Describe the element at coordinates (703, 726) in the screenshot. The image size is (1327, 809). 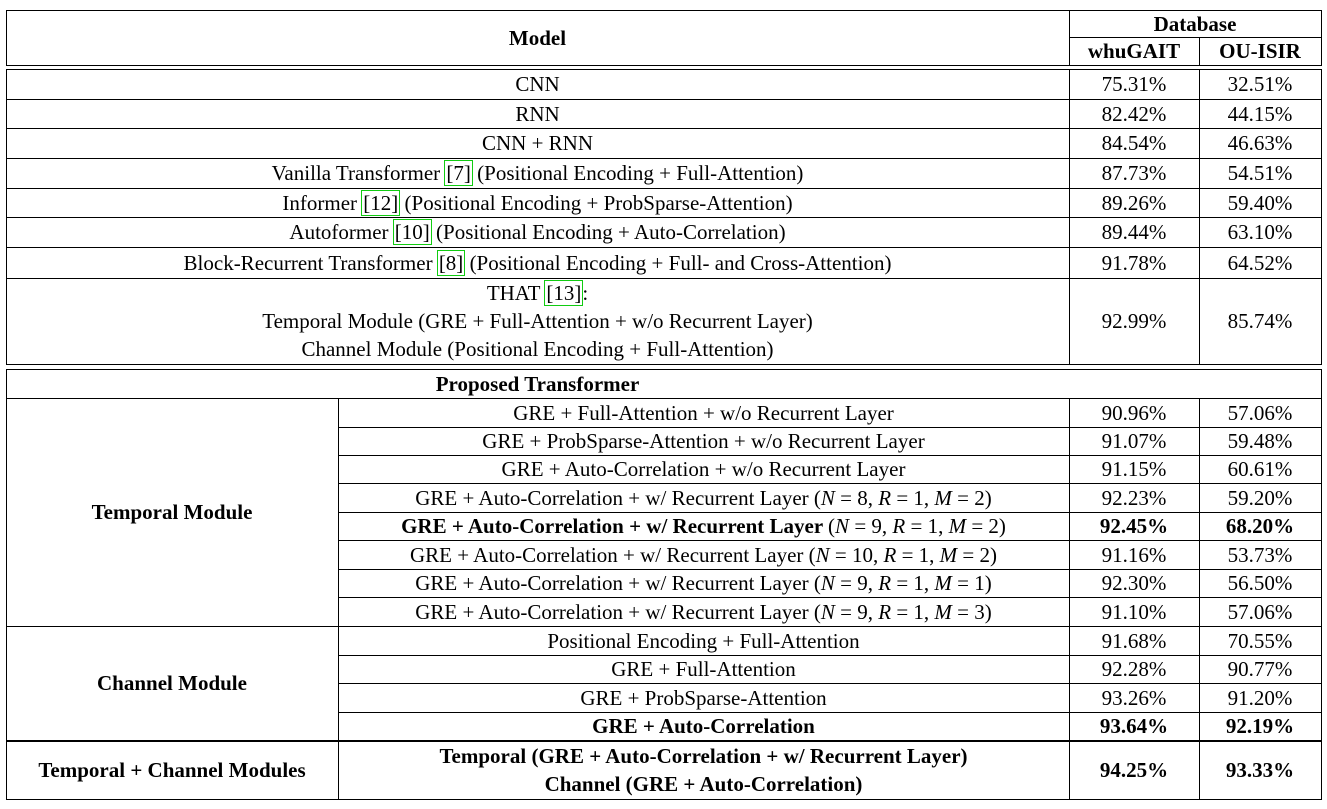
I see `variant-name: GRE + Auto-Correlation` at that location.